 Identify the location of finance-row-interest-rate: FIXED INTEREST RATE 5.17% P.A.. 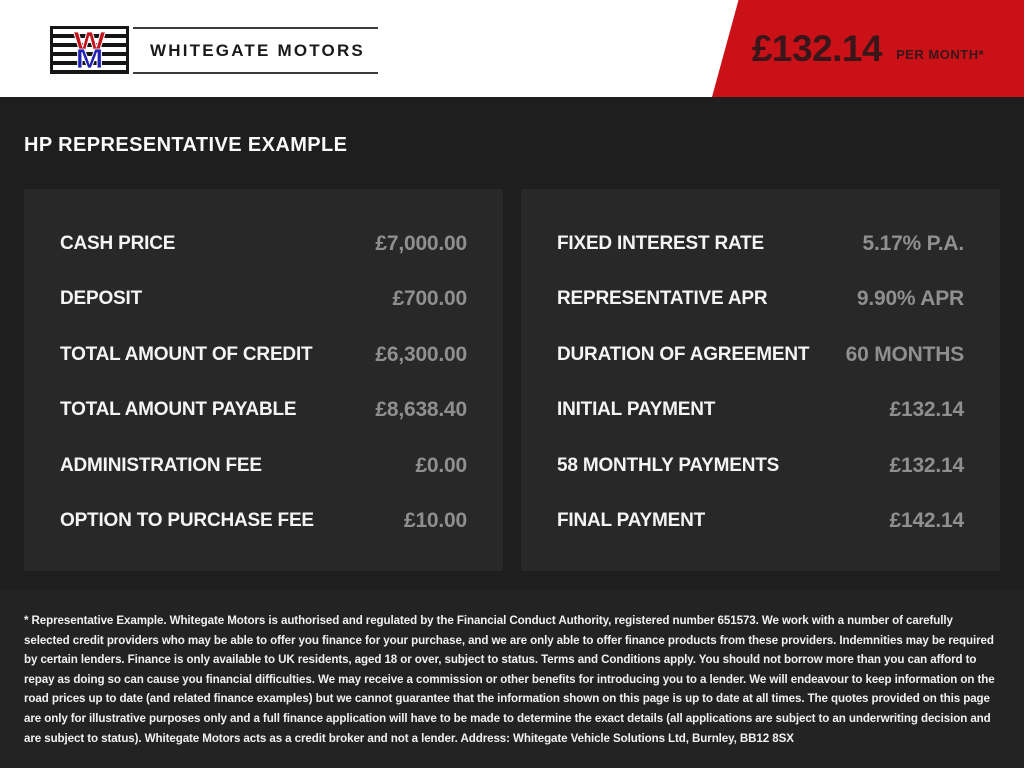
(760, 244).